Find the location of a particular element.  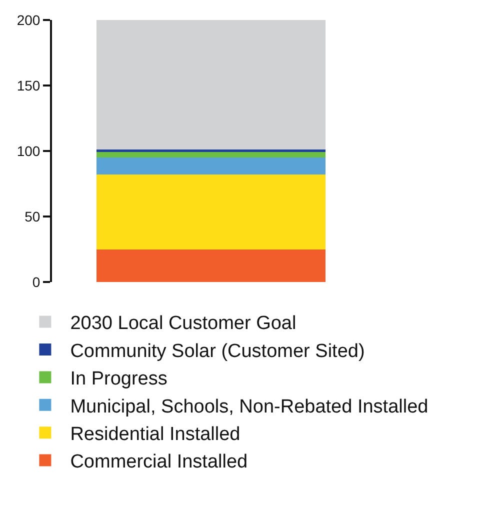

y-tick-label: 150 is located at coordinates (28, 85).